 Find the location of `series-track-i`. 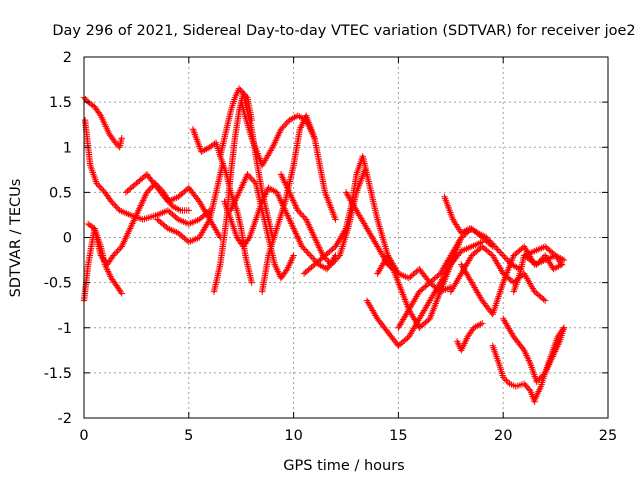

series-track-i is located at coordinates (246, 163).